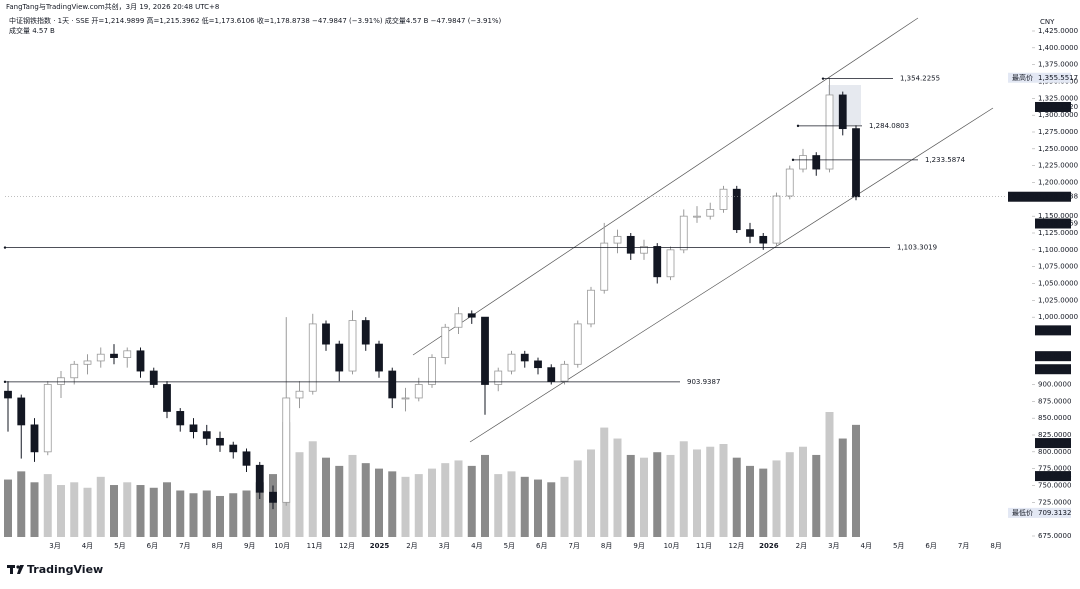 This screenshot has width=1080, height=589. Describe the element at coordinates (1054, 536) in the screenshot. I see `y-tick-label: 675.0000` at that location.